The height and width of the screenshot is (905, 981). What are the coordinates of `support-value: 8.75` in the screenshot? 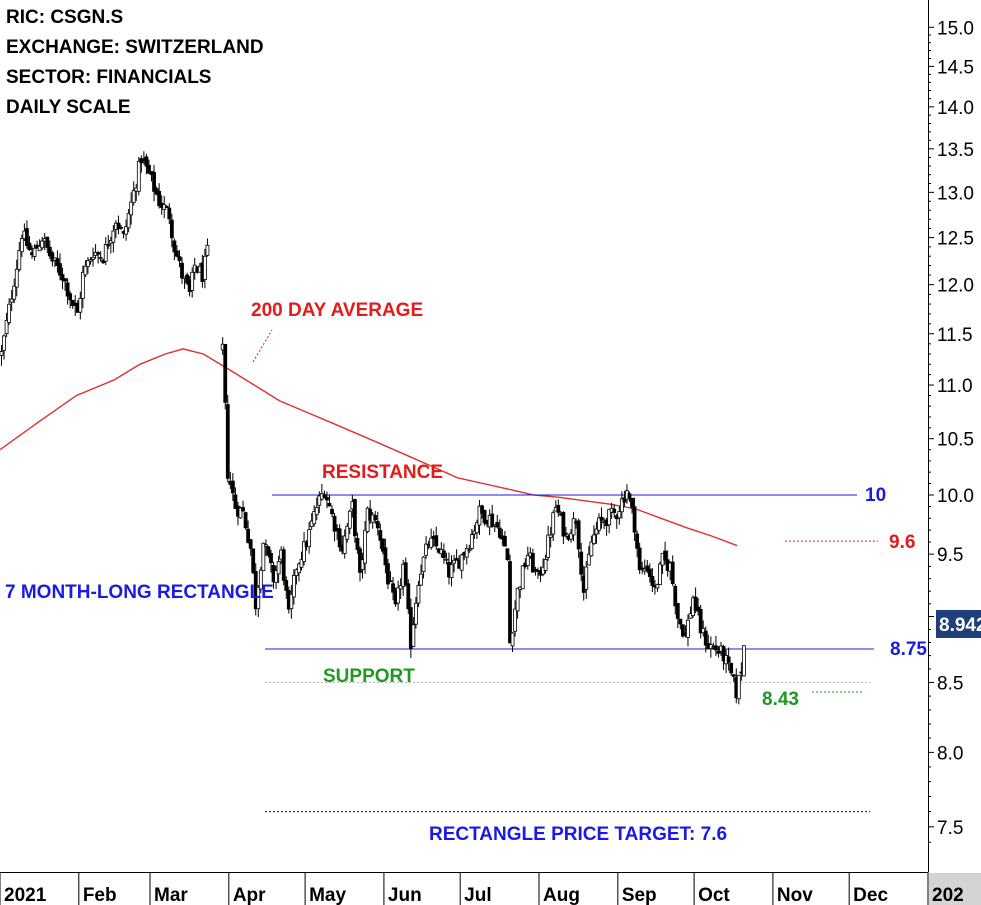 It's located at (908, 649).